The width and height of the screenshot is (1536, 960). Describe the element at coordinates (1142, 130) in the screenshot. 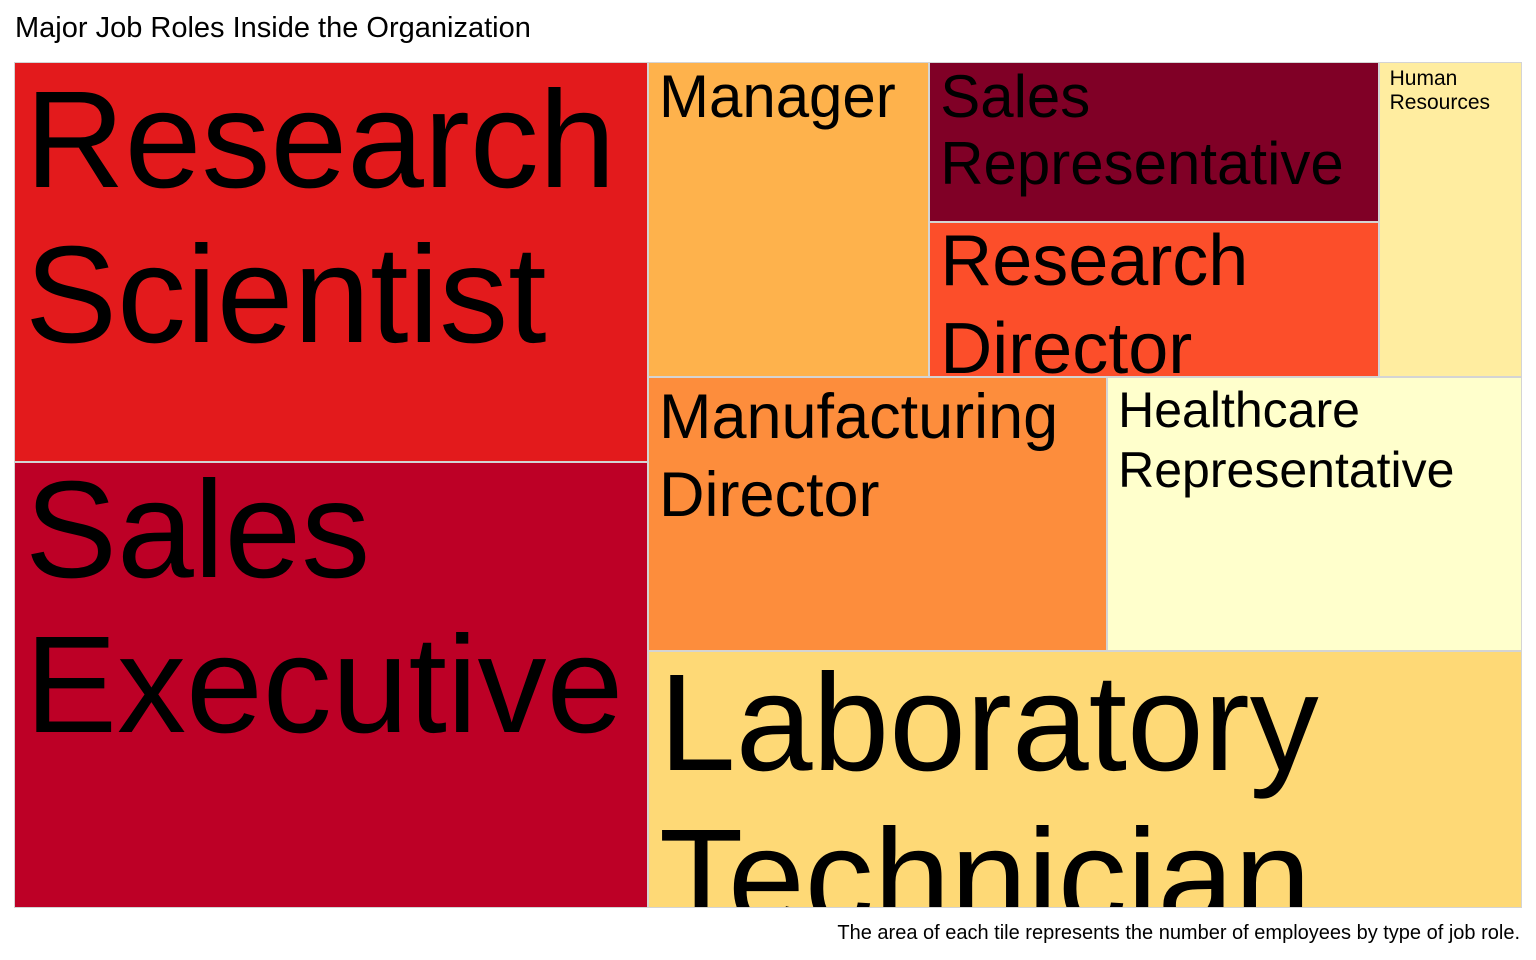

I see `tile-label-sales-representative: Sales Representative` at that location.